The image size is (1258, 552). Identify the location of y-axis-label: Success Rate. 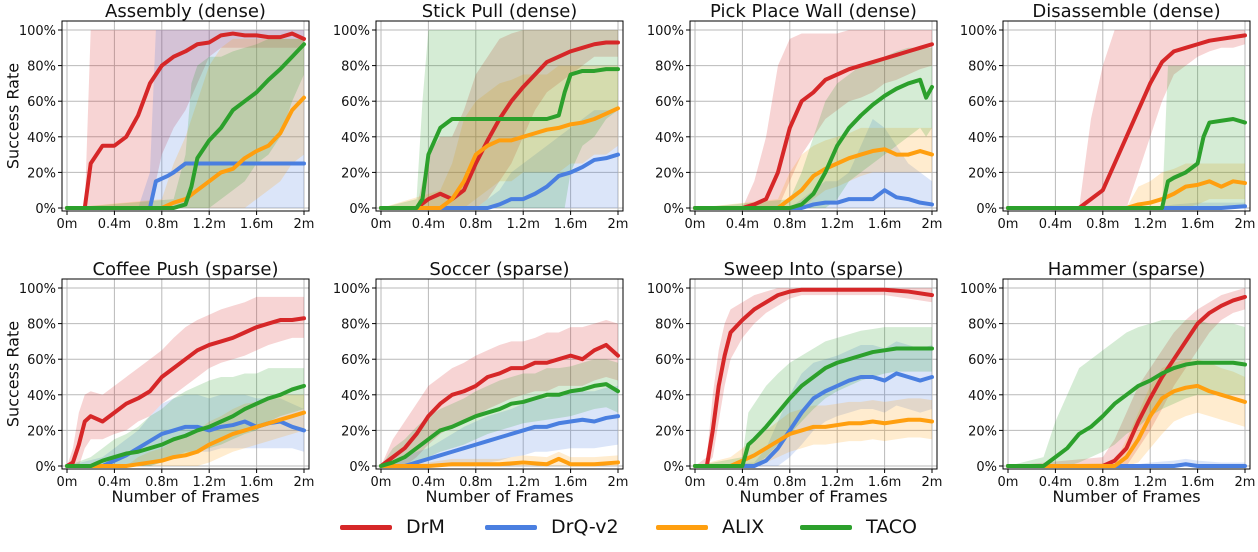
(13, 374).